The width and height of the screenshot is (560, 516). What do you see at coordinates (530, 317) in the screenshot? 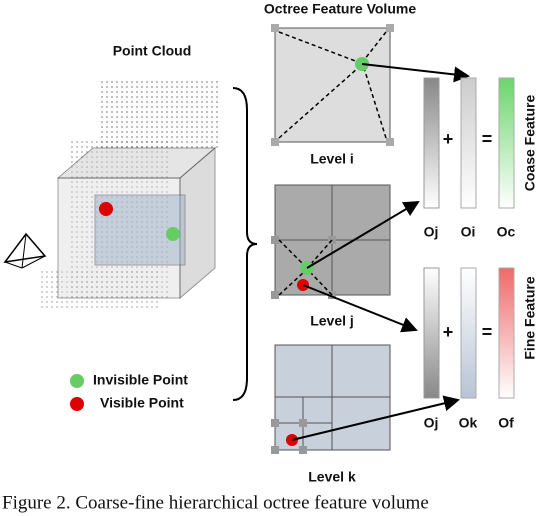
I see `feature-name: Fine Feature` at bounding box center [530, 317].